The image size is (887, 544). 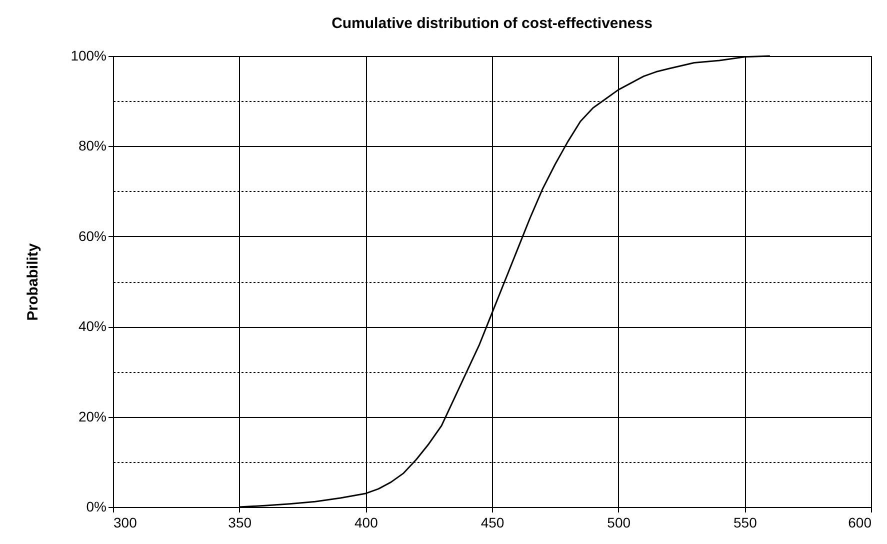 I want to click on y-axis-title: Probability, so click(x=33, y=281).